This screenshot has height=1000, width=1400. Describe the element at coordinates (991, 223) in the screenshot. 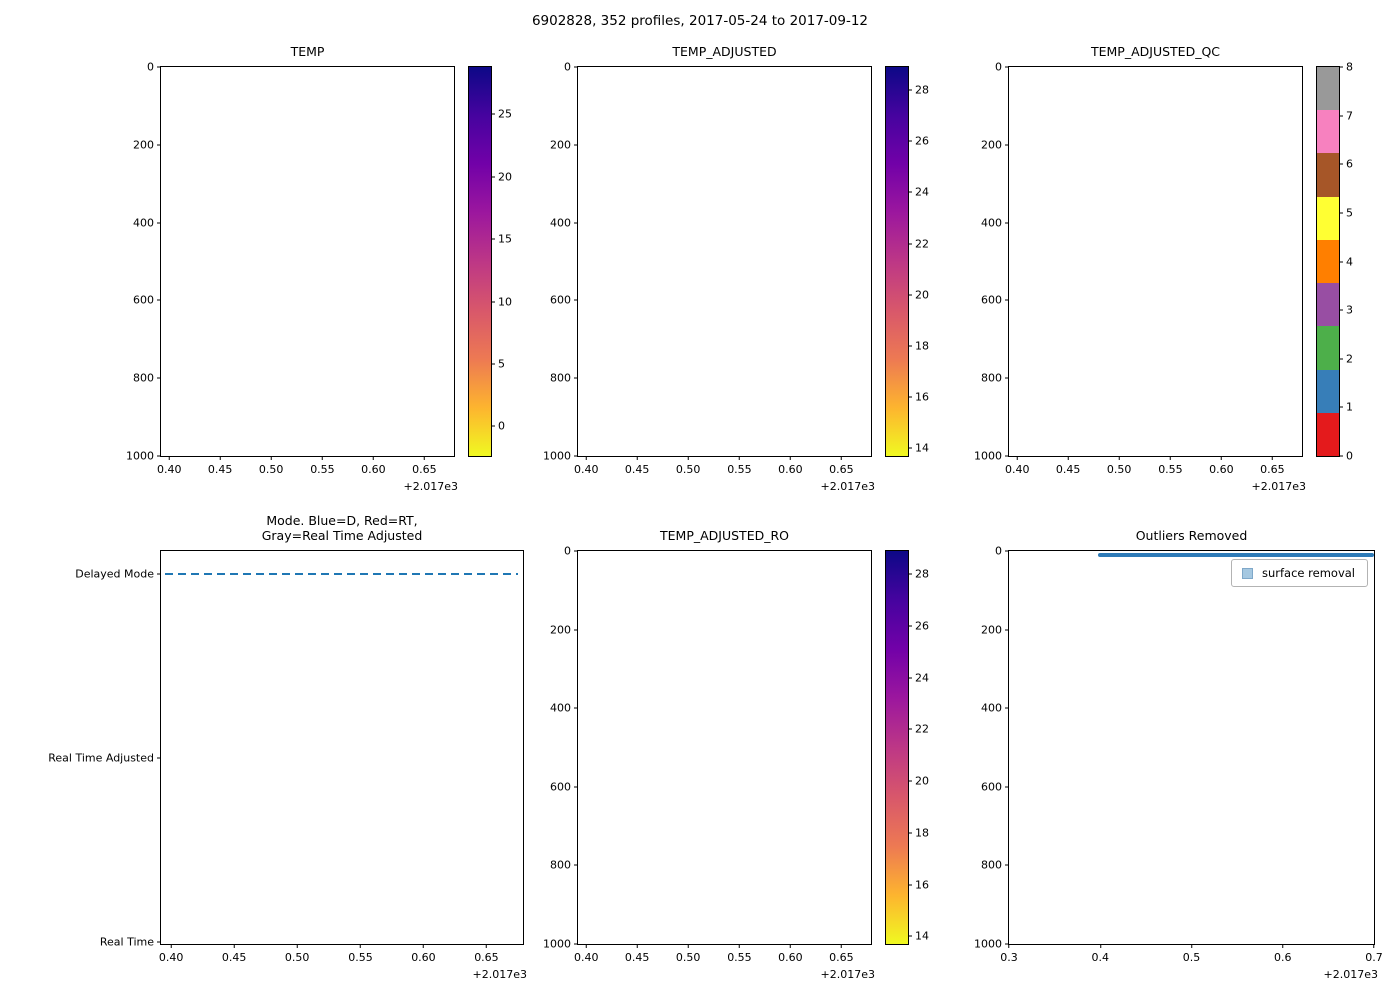

I see `tick-label: 400` at that location.